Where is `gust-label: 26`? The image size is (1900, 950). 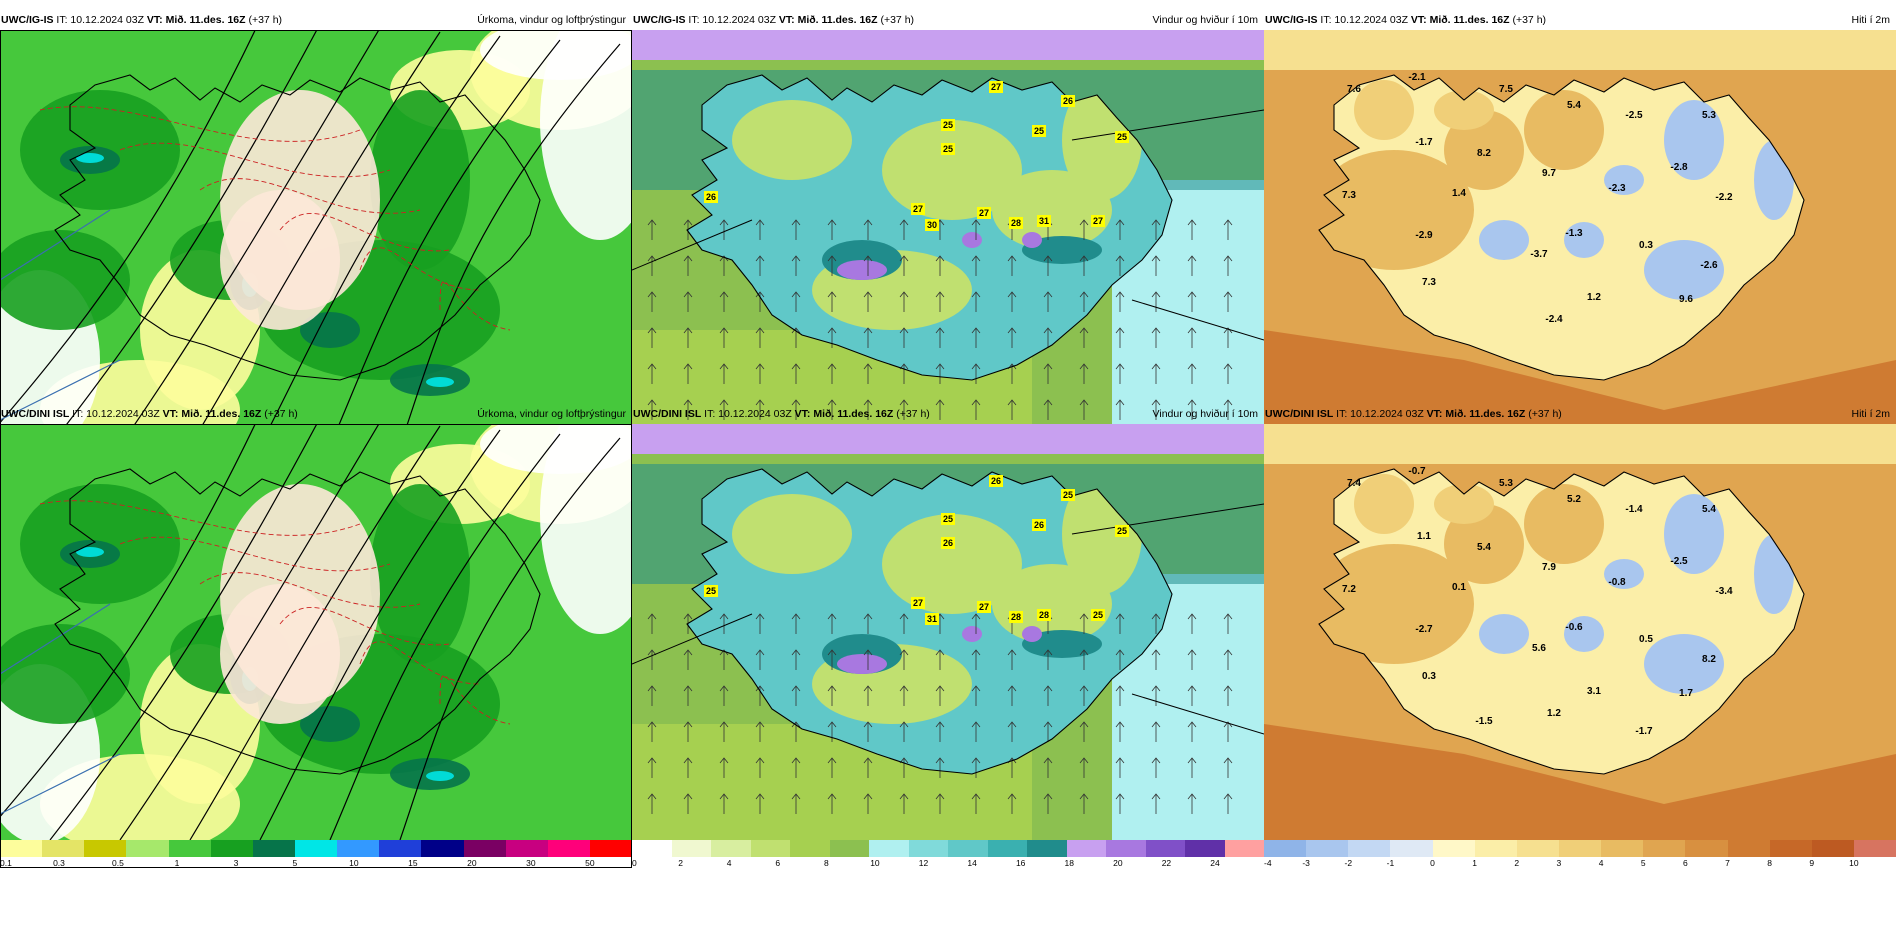 gust-label: 26 is located at coordinates (711, 197).